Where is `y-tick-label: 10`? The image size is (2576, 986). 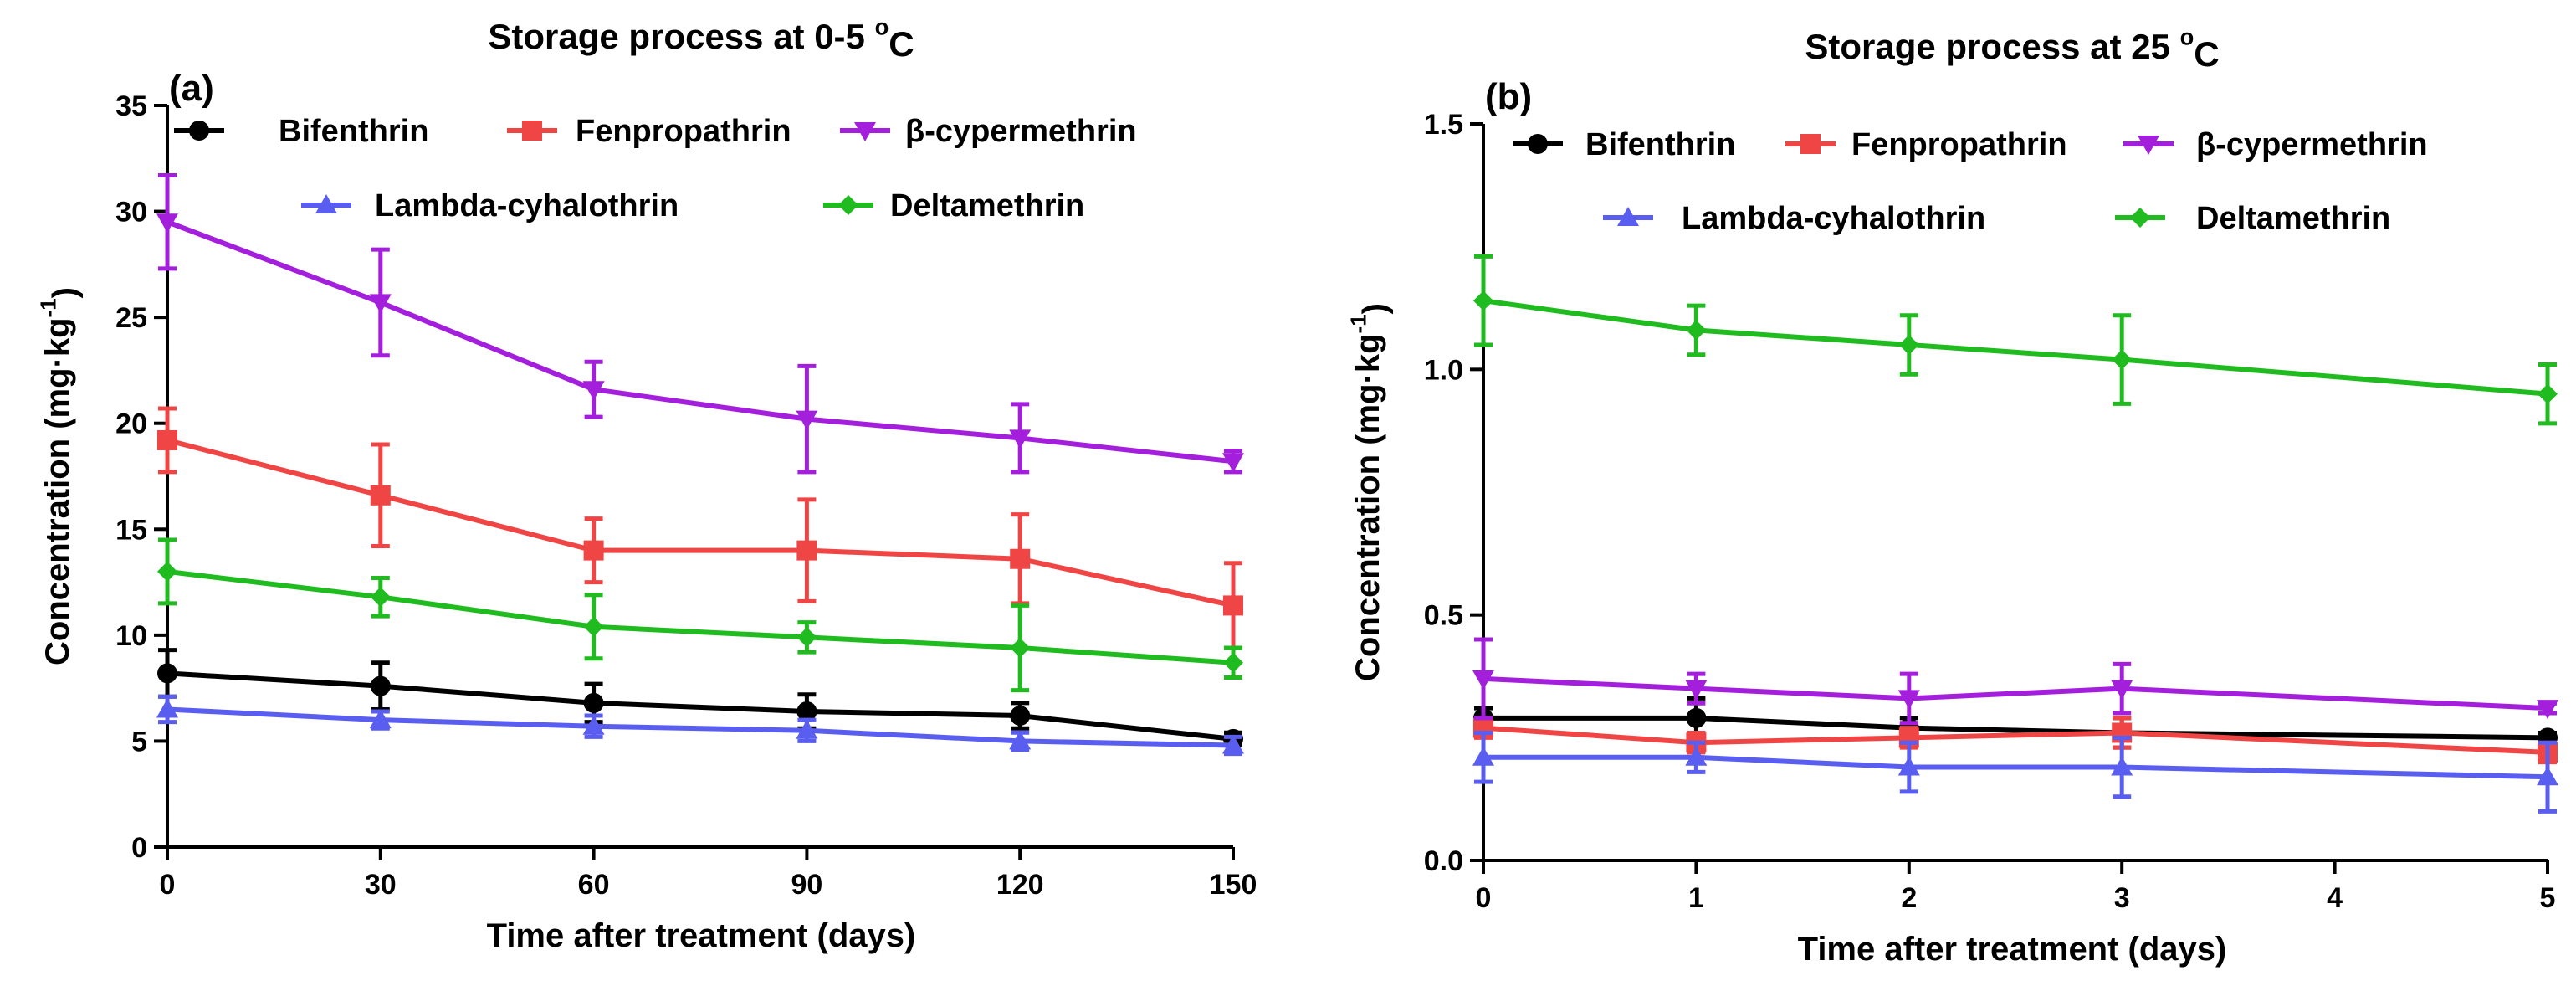
y-tick-label: 10 is located at coordinates (131, 636).